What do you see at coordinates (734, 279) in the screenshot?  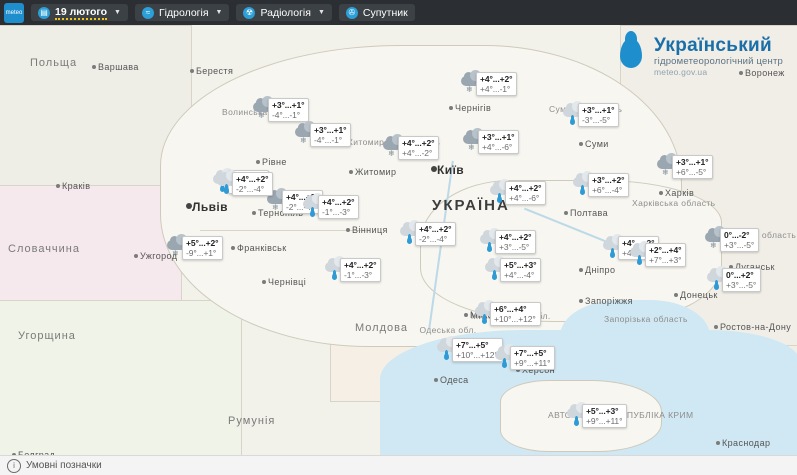 I see `forecast-callout: 0°...+2° +3°...-5°` at bounding box center [734, 279].